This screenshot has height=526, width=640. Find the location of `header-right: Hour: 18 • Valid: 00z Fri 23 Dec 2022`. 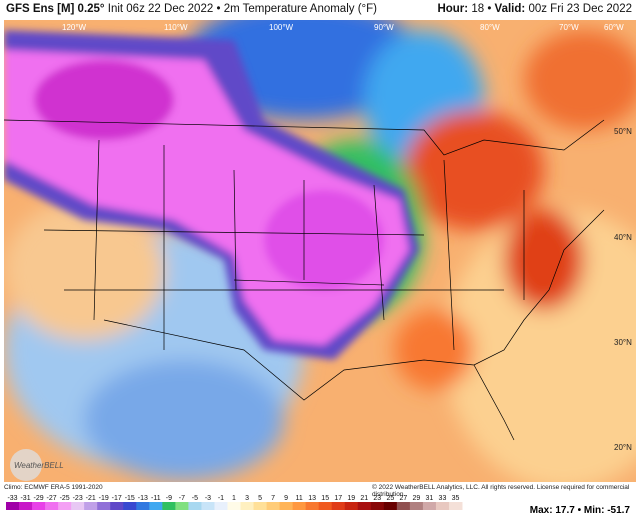

header-right: Hour: 18 • Valid: 00z Fri 23 Dec 2022 is located at coordinates (534, 9).